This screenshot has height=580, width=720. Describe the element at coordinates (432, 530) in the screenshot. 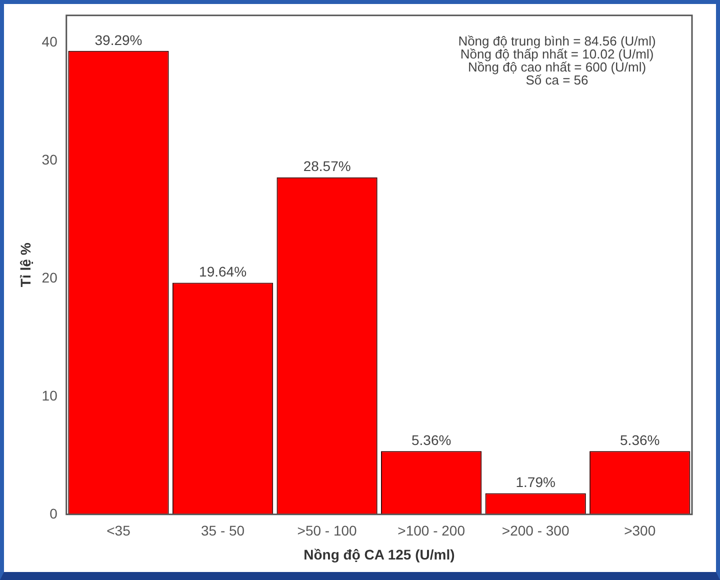

I see `x-tick-label: >100 - 200` at that location.